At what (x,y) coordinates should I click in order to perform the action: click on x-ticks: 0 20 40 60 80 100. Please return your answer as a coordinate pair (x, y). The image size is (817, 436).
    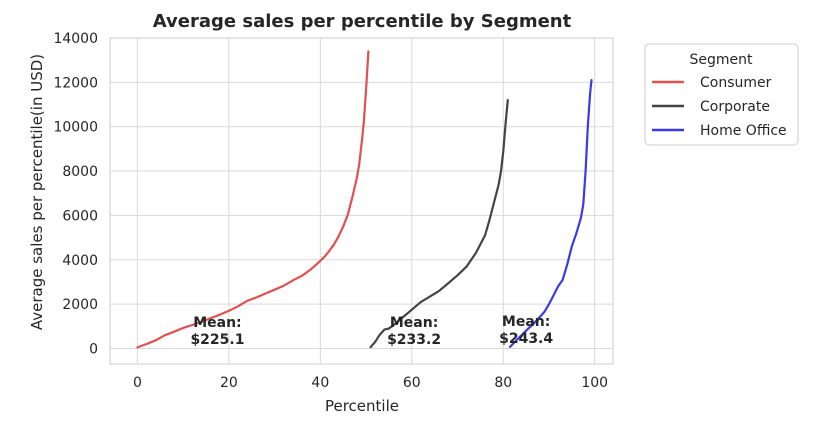
    Looking at the image, I should click on (370, 383).